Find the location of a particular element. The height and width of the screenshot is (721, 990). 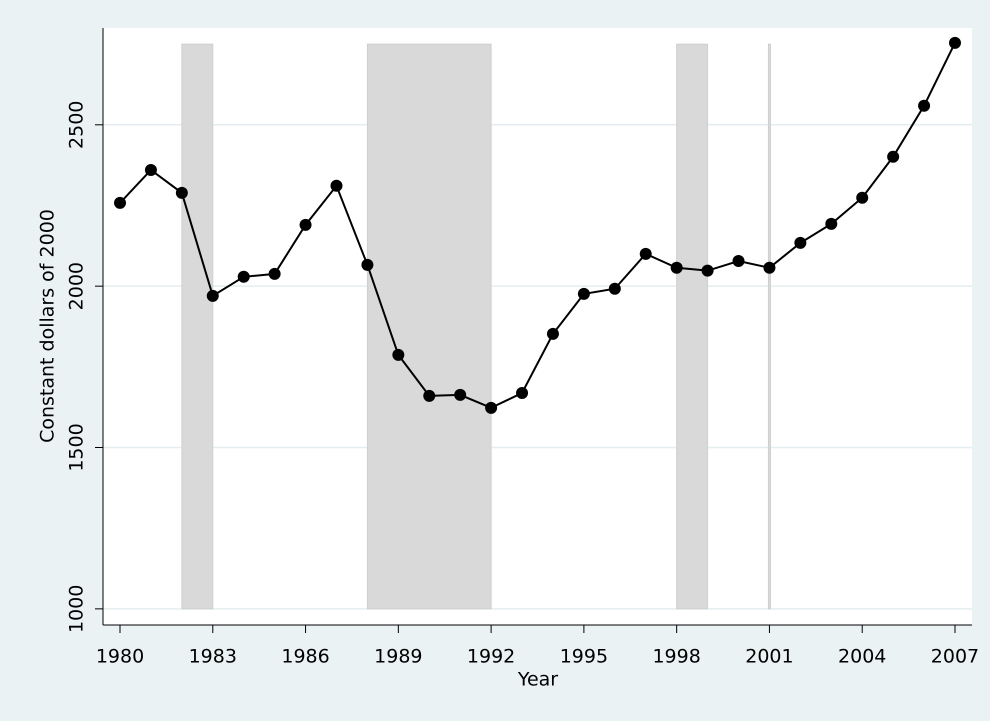

x-tick-label: 2004 is located at coordinates (862, 657).